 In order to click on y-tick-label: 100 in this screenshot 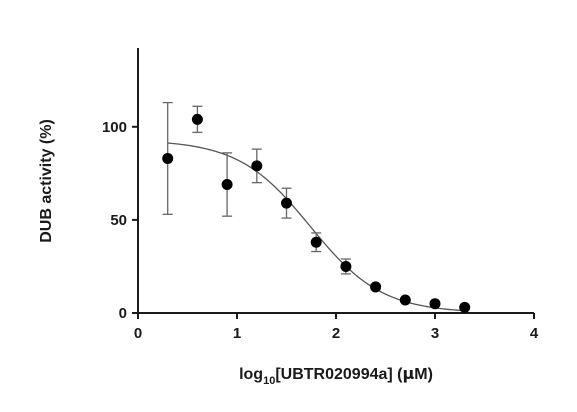, I will do `click(114, 127)`.